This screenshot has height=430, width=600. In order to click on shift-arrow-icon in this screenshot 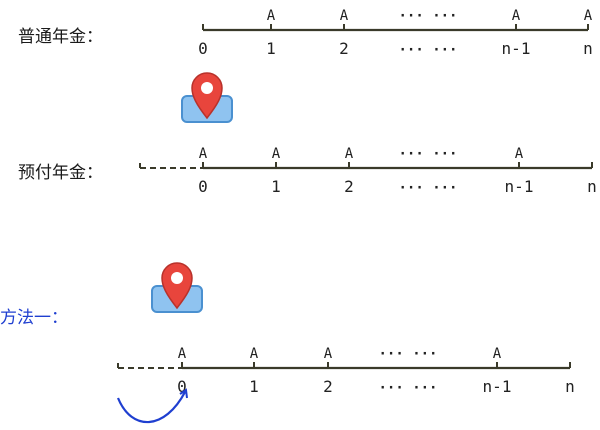, I will do `click(152, 406)`.